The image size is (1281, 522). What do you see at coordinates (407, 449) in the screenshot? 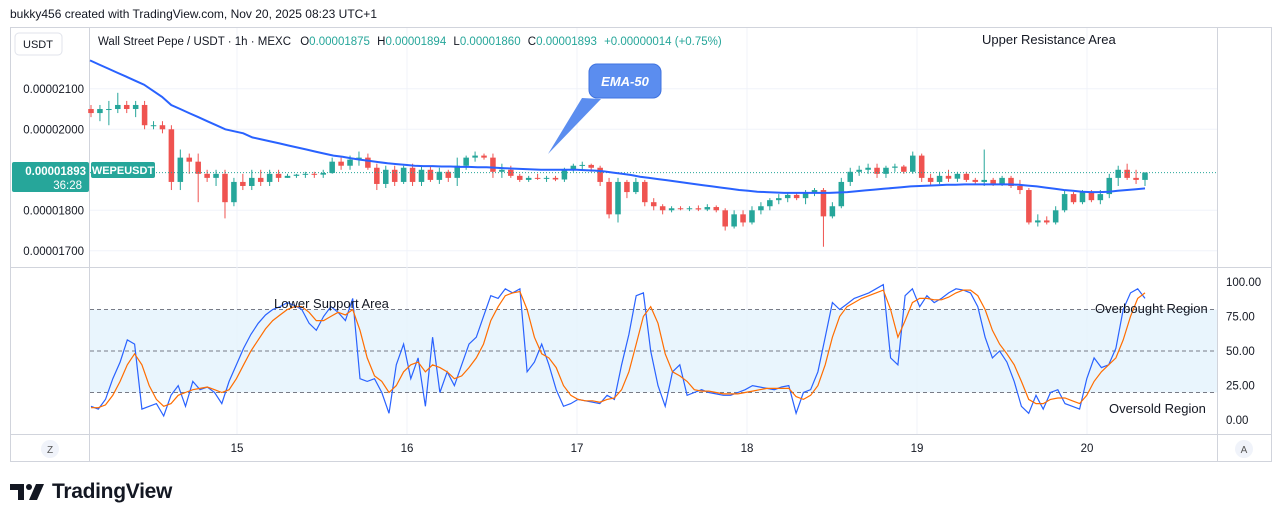
I see `time-tick-label: 16` at bounding box center [407, 449].